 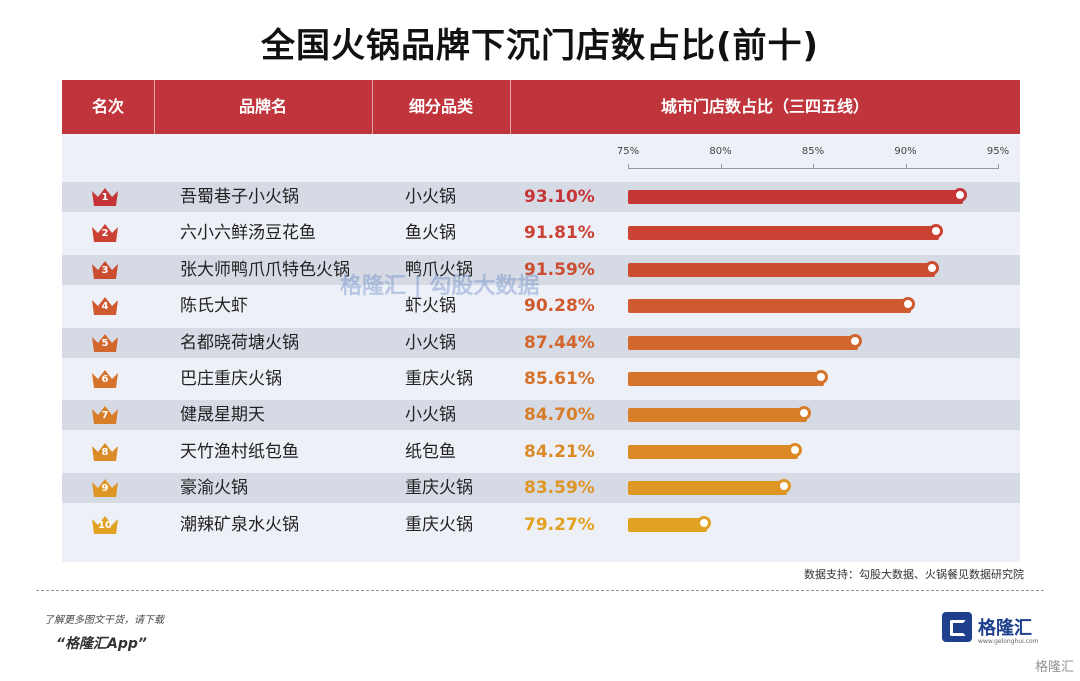 I want to click on rank-number: 6, so click(x=105, y=379).